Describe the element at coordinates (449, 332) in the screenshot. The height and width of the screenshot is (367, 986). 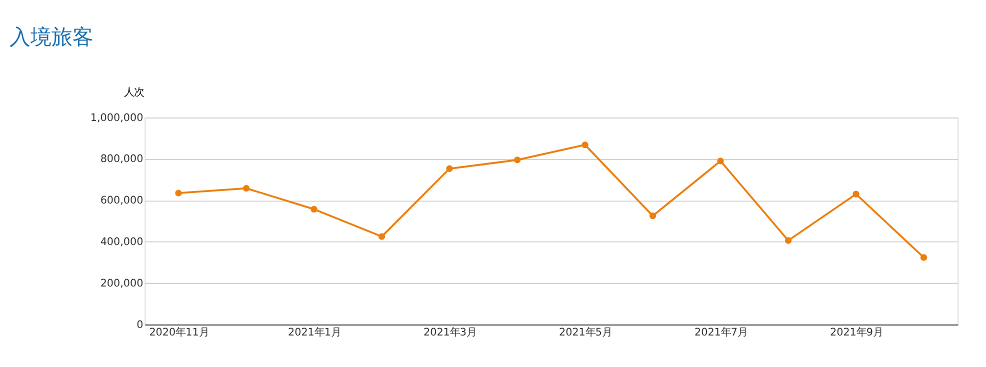
I see `x-tick-label: 2021年3月` at that location.